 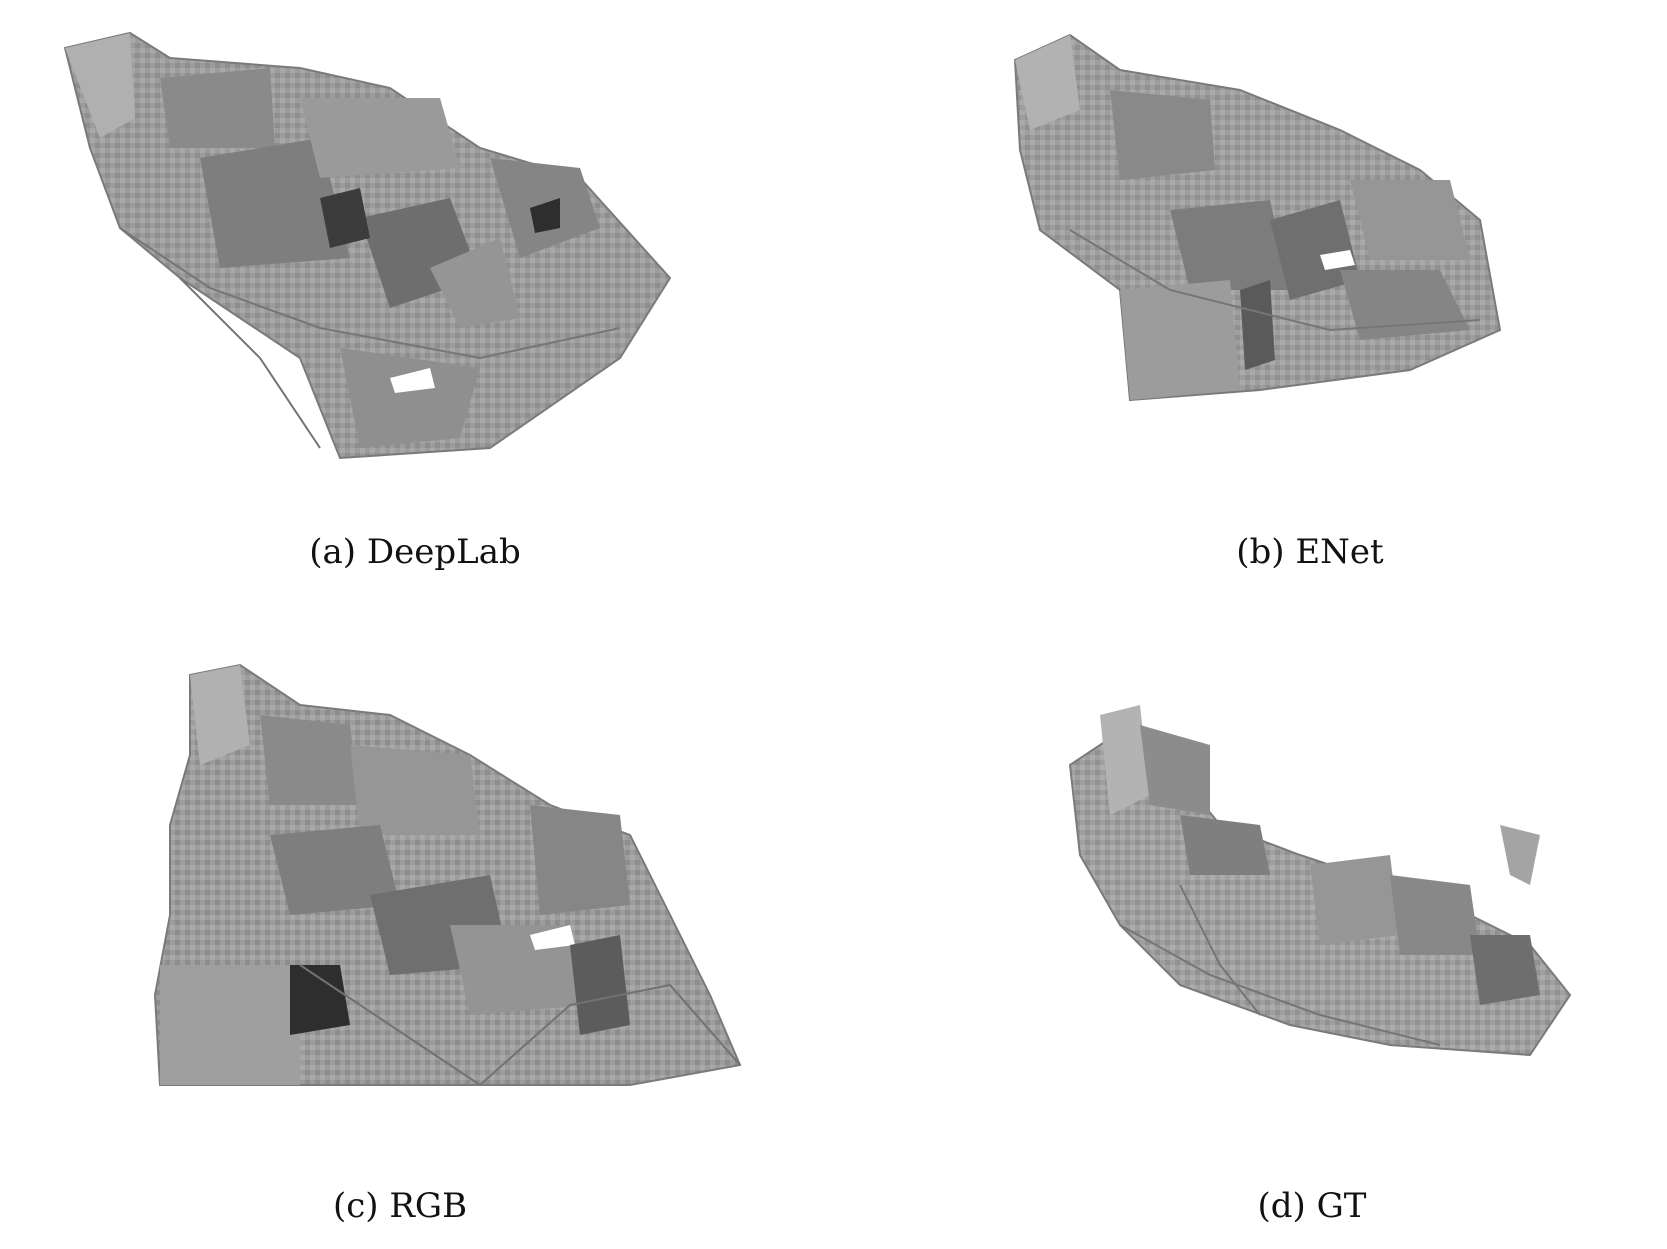 What do you see at coordinates (1320, 881) in the screenshot?
I see `reconstruction-gt-image` at bounding box center [1320, 881].